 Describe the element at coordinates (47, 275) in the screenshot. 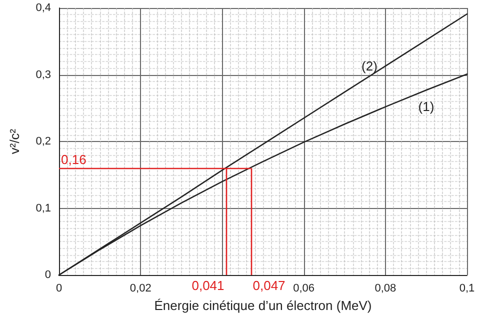

I see `y-tick-label: 0` at that location.